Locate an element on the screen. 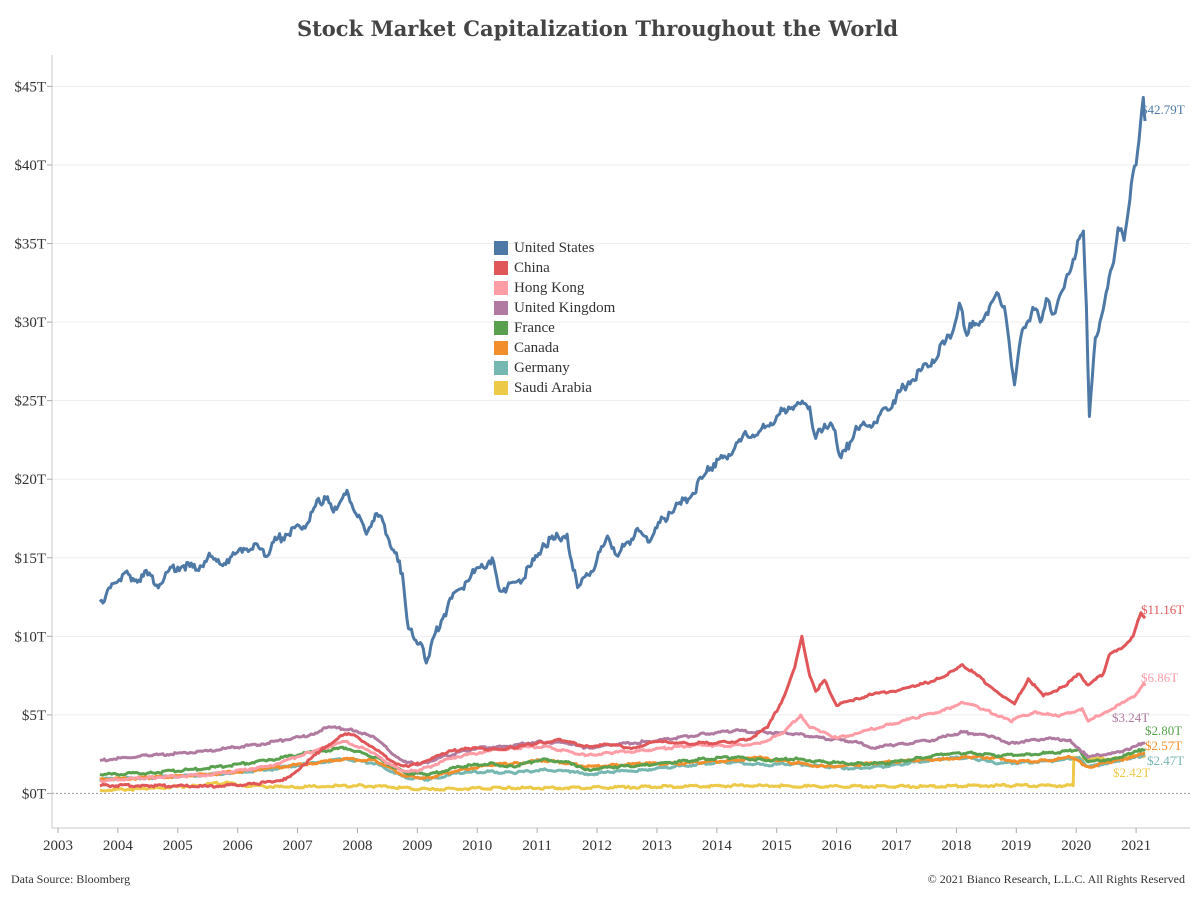  y-tick-label: $0T is located at coordinates (34, 794).